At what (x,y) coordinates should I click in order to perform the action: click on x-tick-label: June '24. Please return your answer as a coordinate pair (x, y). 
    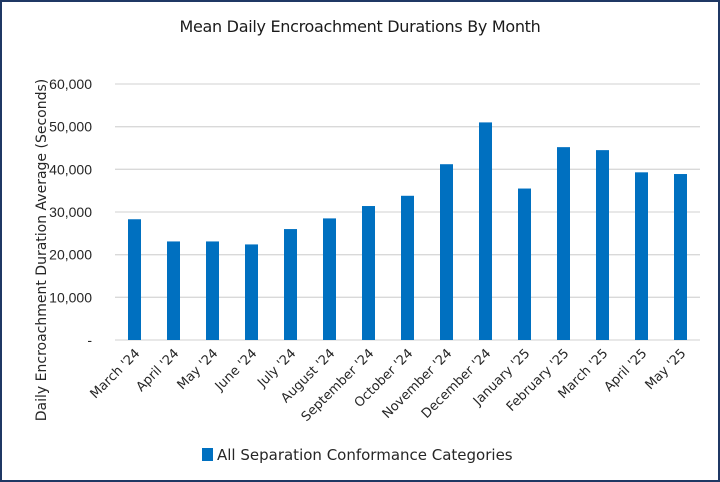
    Looking at the image, I should click on (236, 370).